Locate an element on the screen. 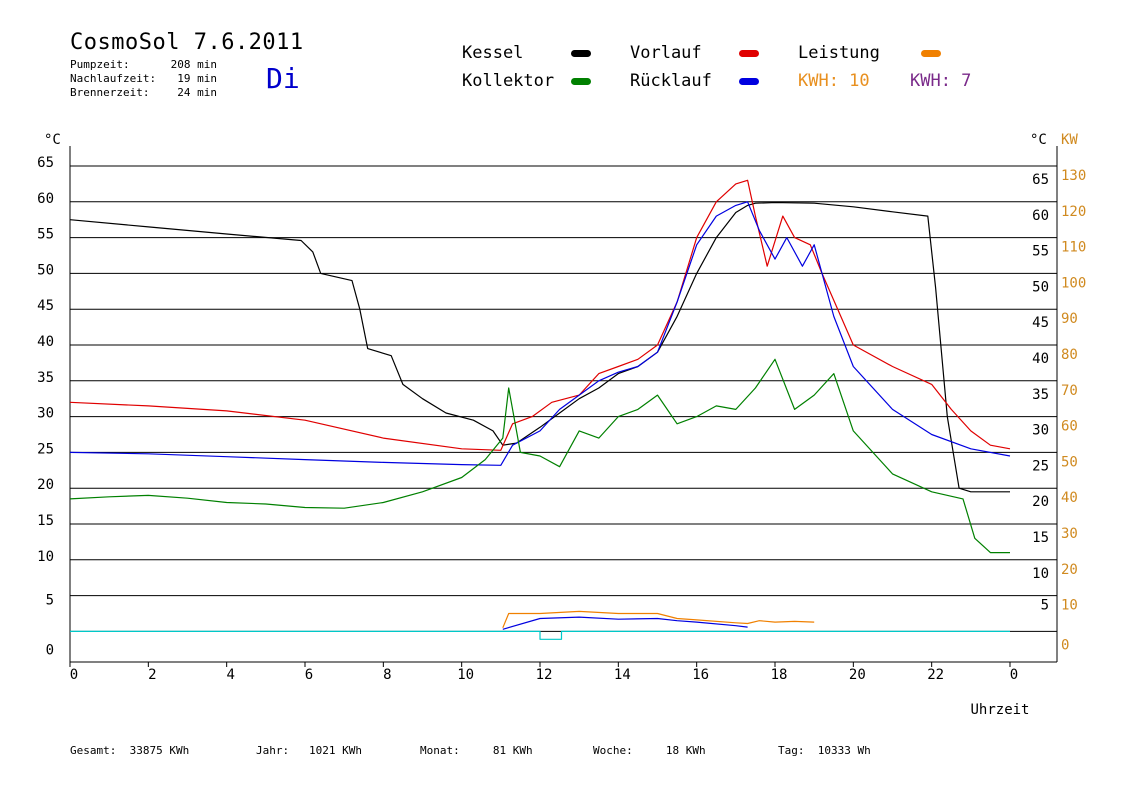 This screenshot has width=1148, height=812. y-tick-right-temp: 45 is located at coordinates (1040, 323).